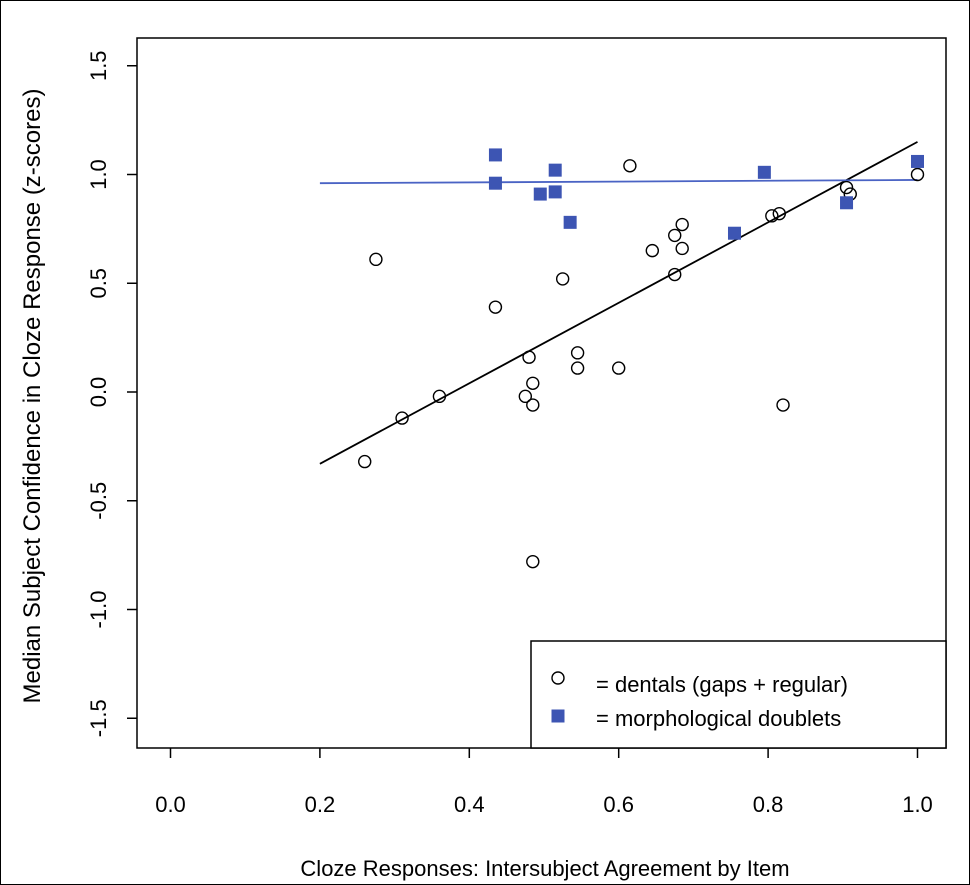  What do you see at coordinates (111, 393) in the screenshot?
I see `y-axis: -1.5 -1.0 -0.5 0.0 0.5 1.0 1.5` at bounding box center [111, 393].